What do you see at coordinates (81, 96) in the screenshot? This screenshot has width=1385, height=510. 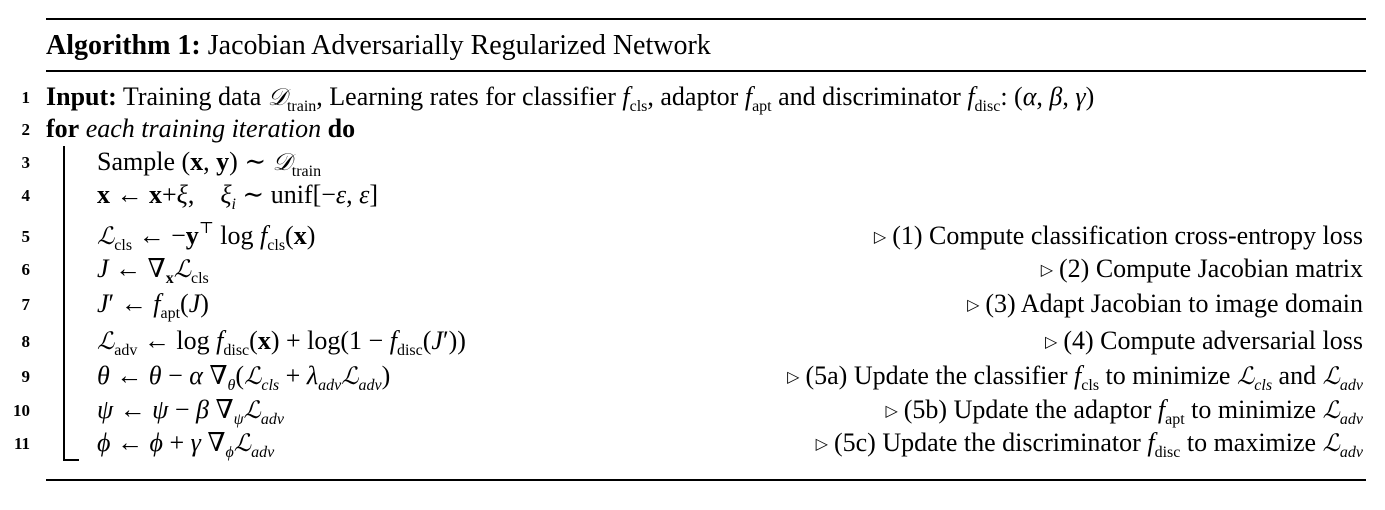 I see `input-keyword: Input:` at bounding box center [81, 96].